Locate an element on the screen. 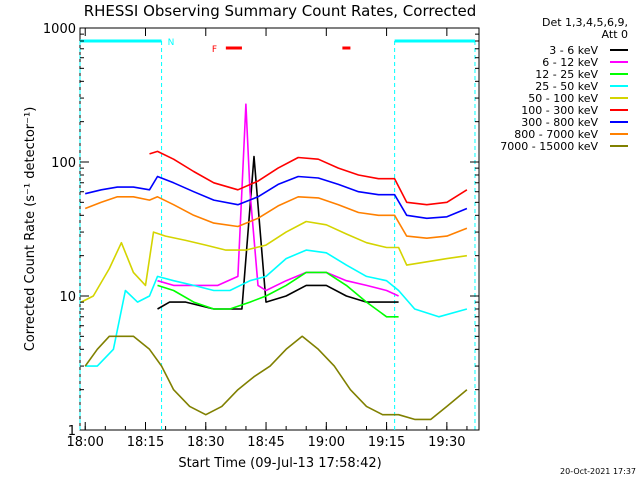 The width and height of the screenshot is (640, 480). legend-detector-info: Att 0 is located at coordinates (615, 34).